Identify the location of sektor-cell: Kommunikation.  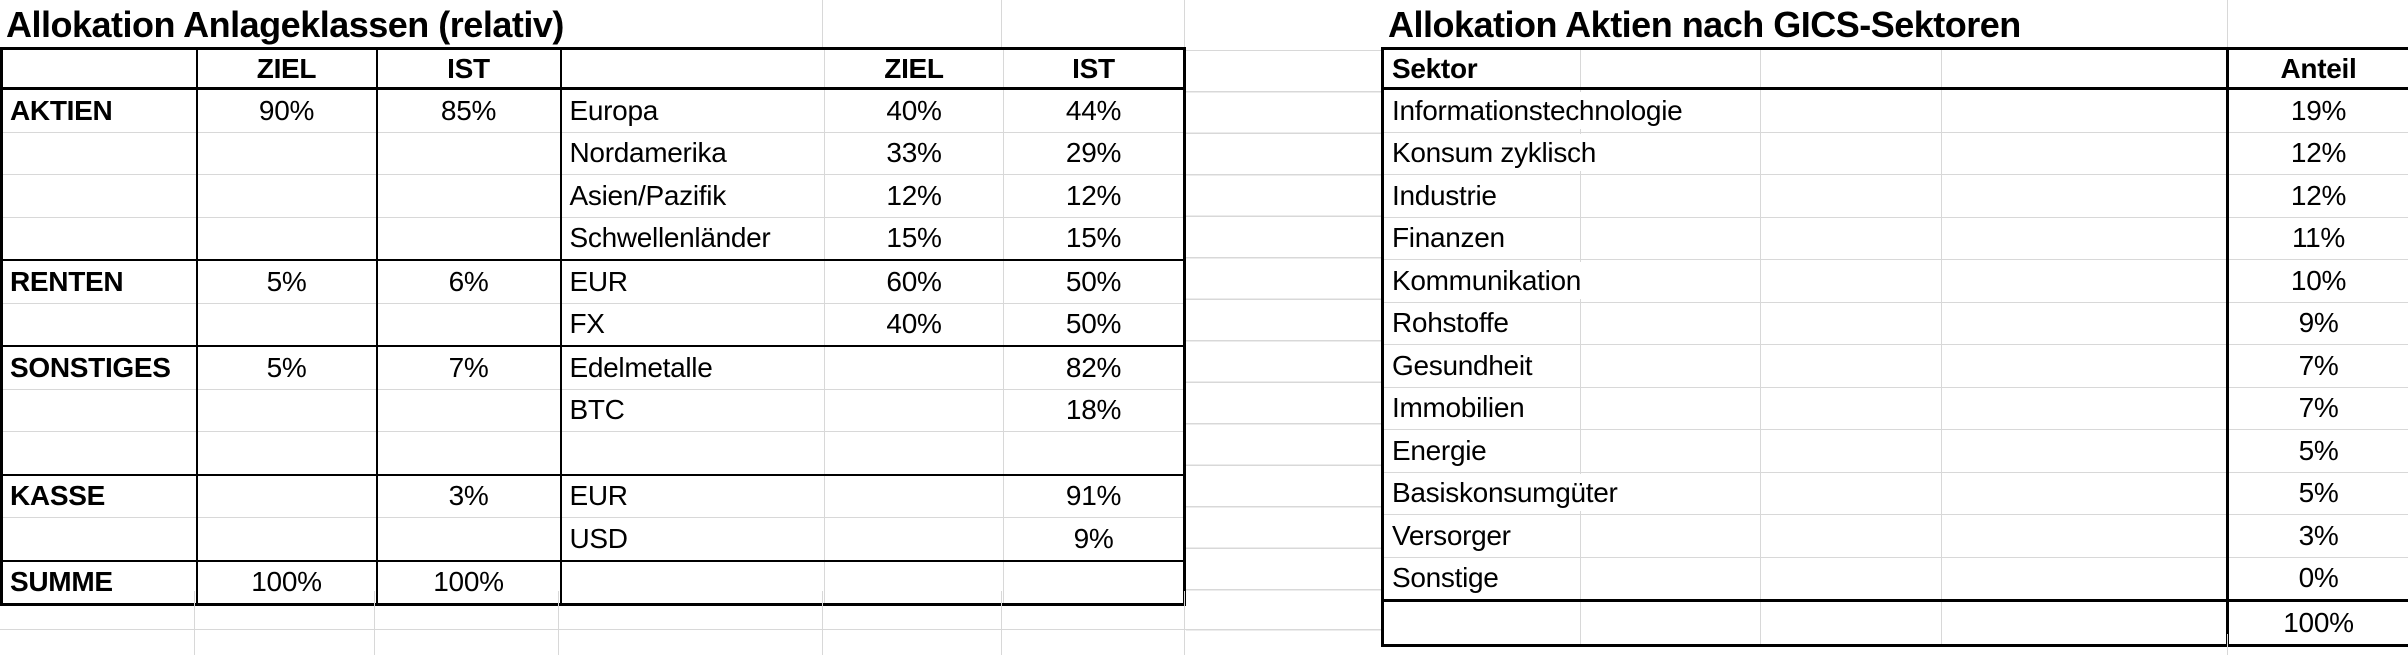
(1485, 281).